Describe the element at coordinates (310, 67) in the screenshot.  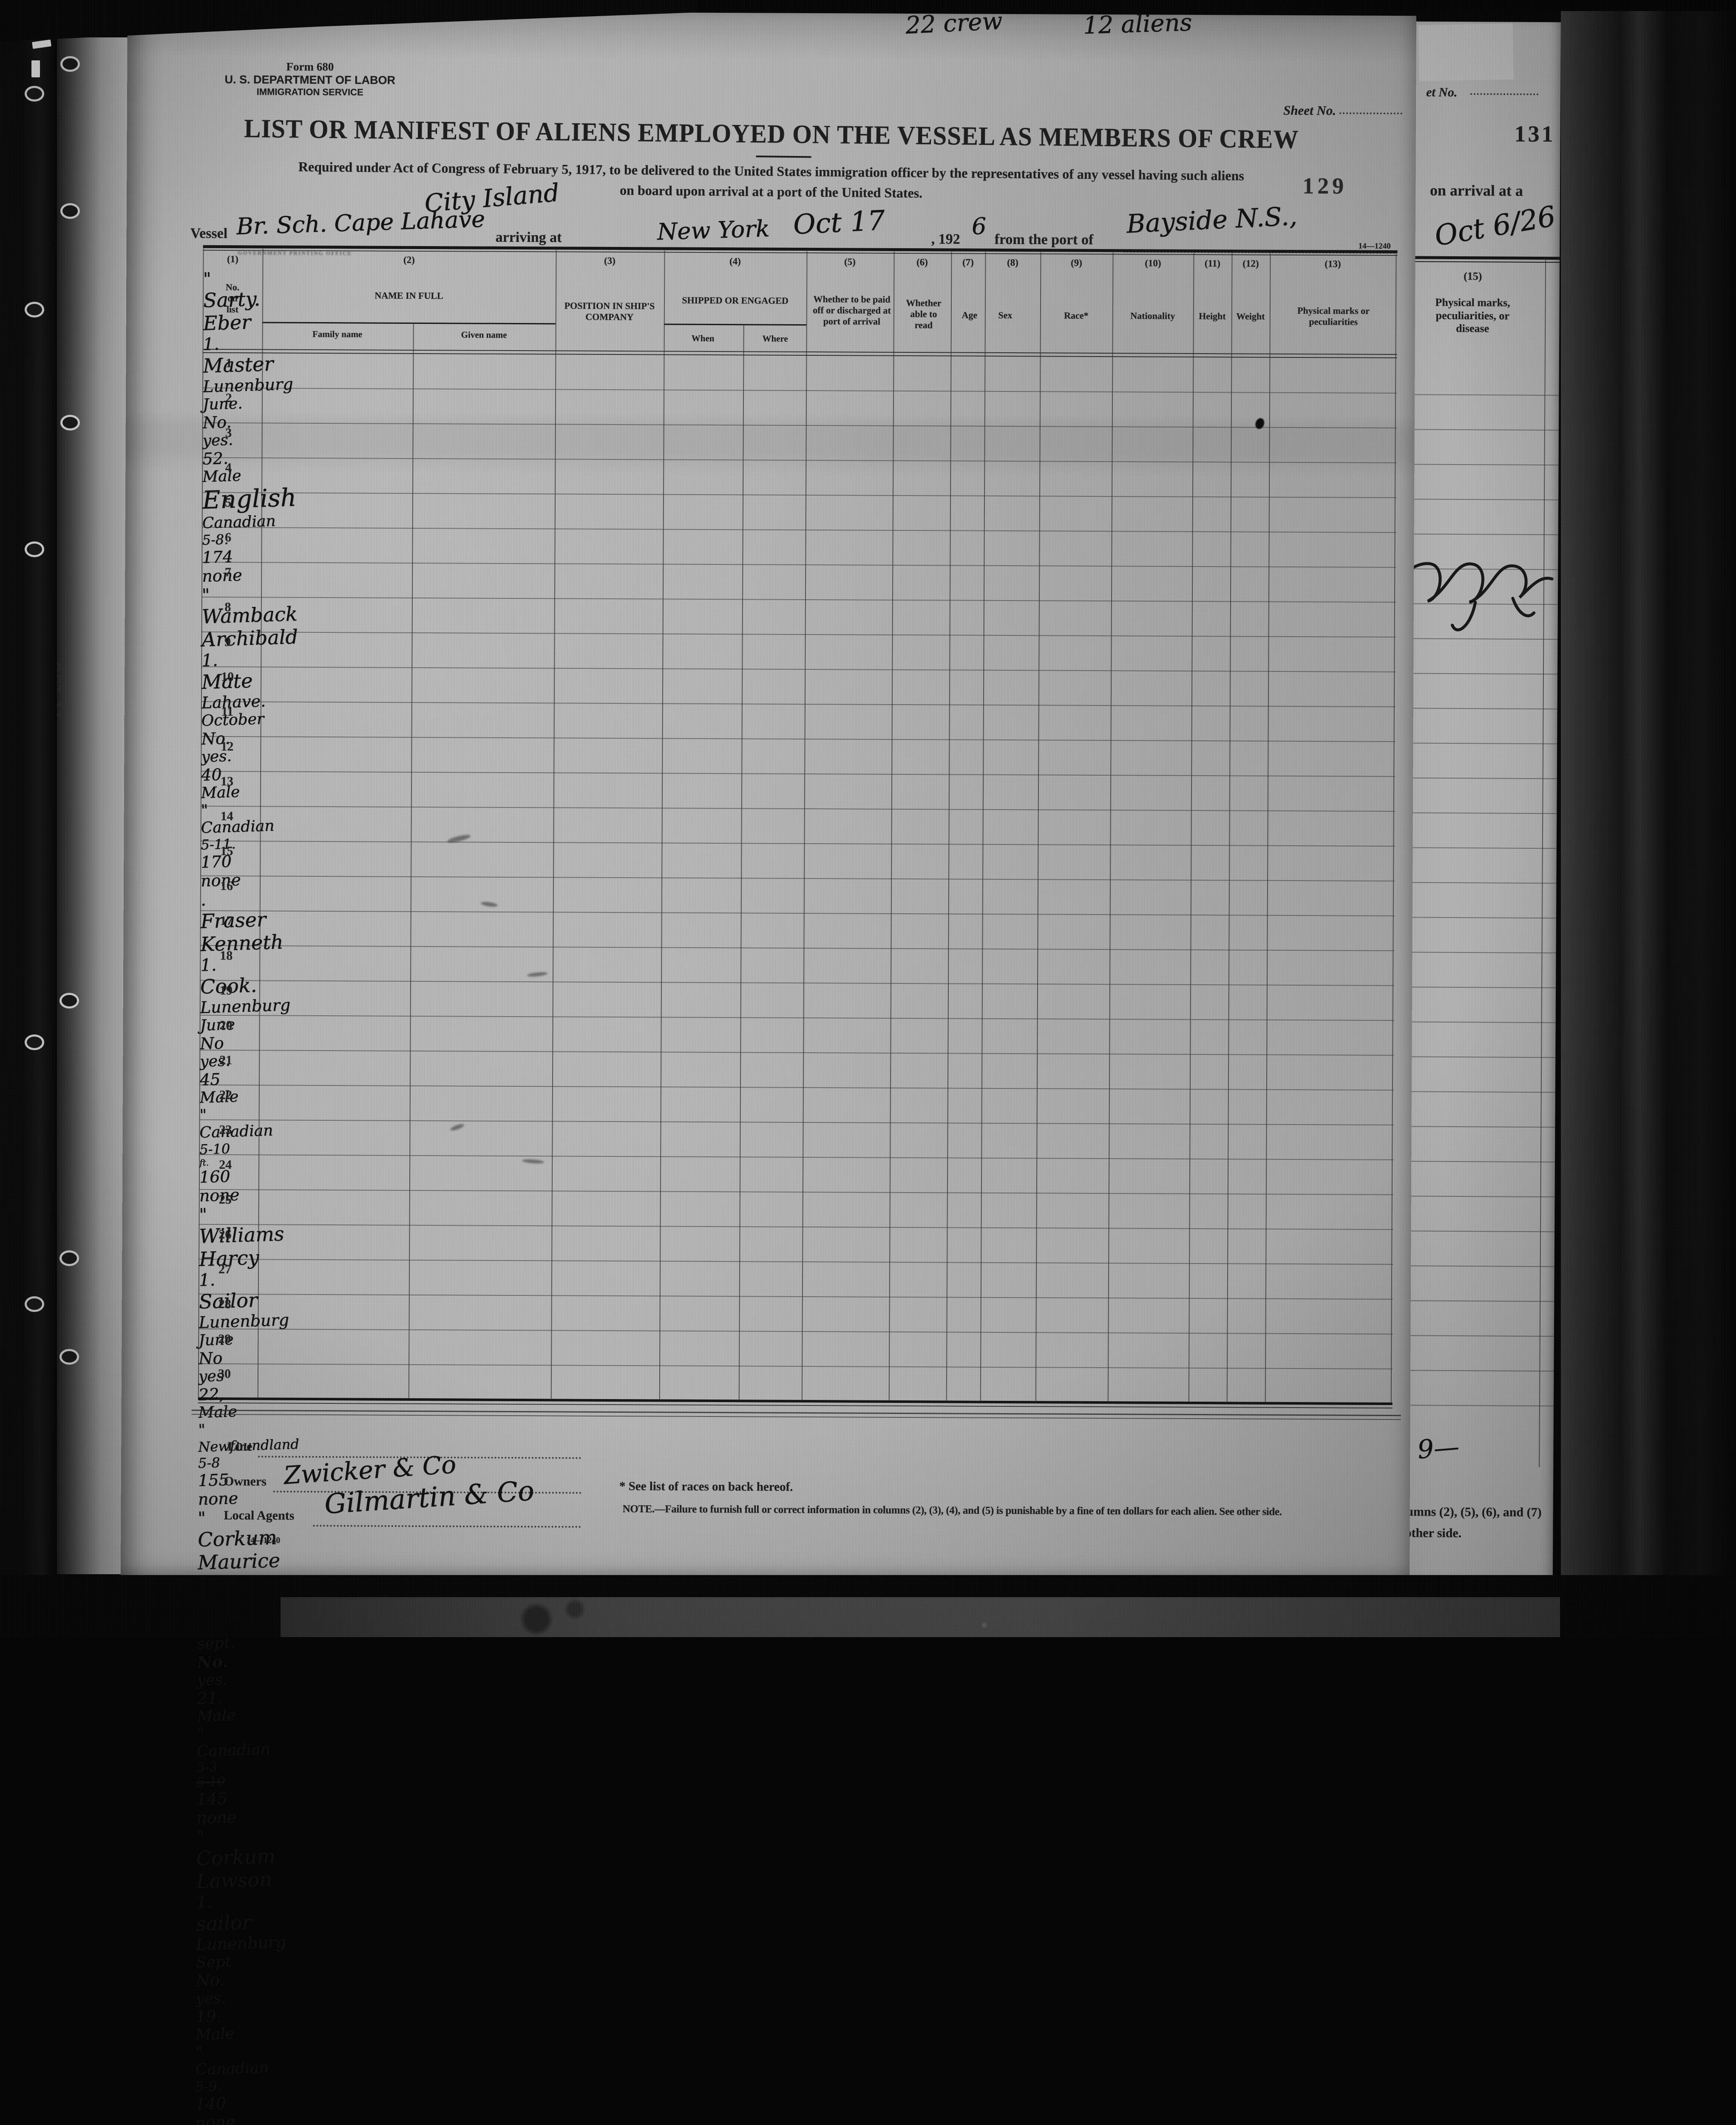
I see `form-number: Form 680` at that location.